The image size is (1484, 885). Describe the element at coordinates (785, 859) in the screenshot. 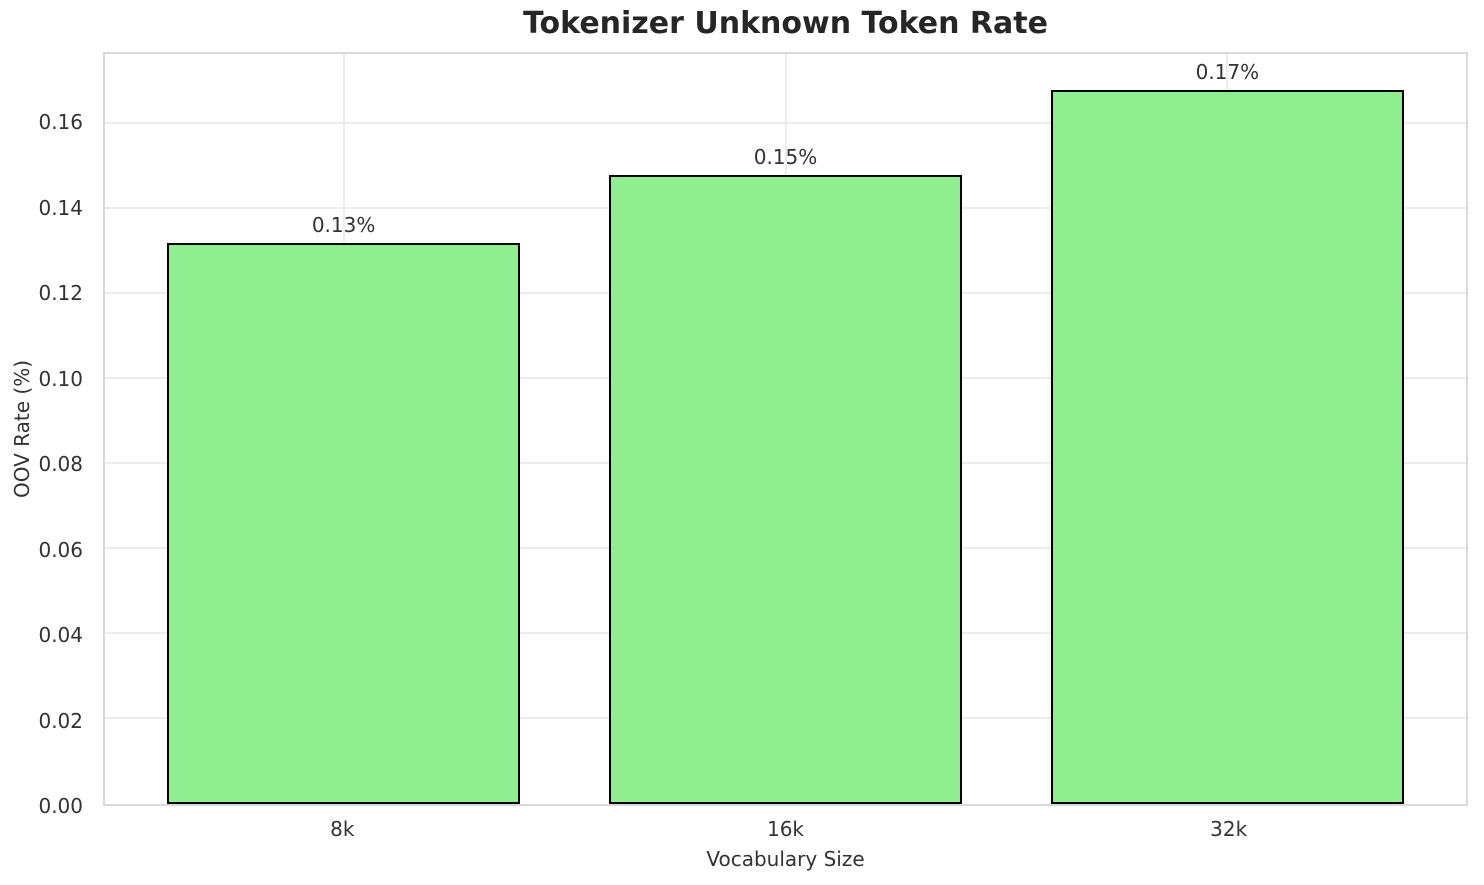

I see `x-axis-label: Vocabulary Size` at that location.